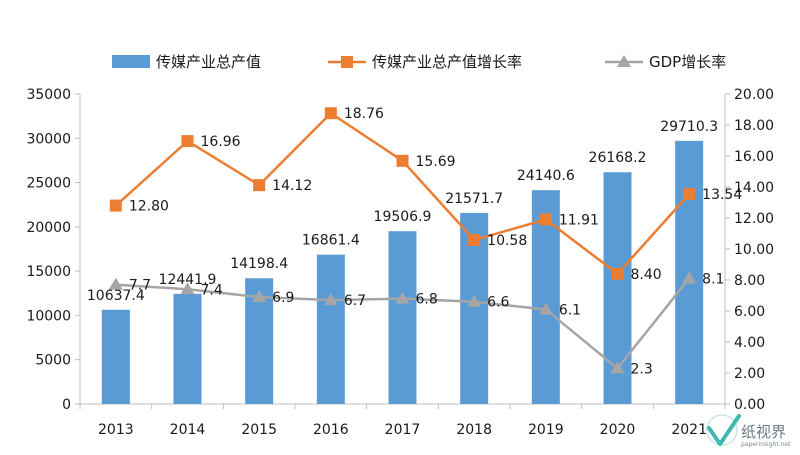  Describe the element at coordinates (48, 272) in the screenshot. I see `y-left-tick-label: 15000` at that location.